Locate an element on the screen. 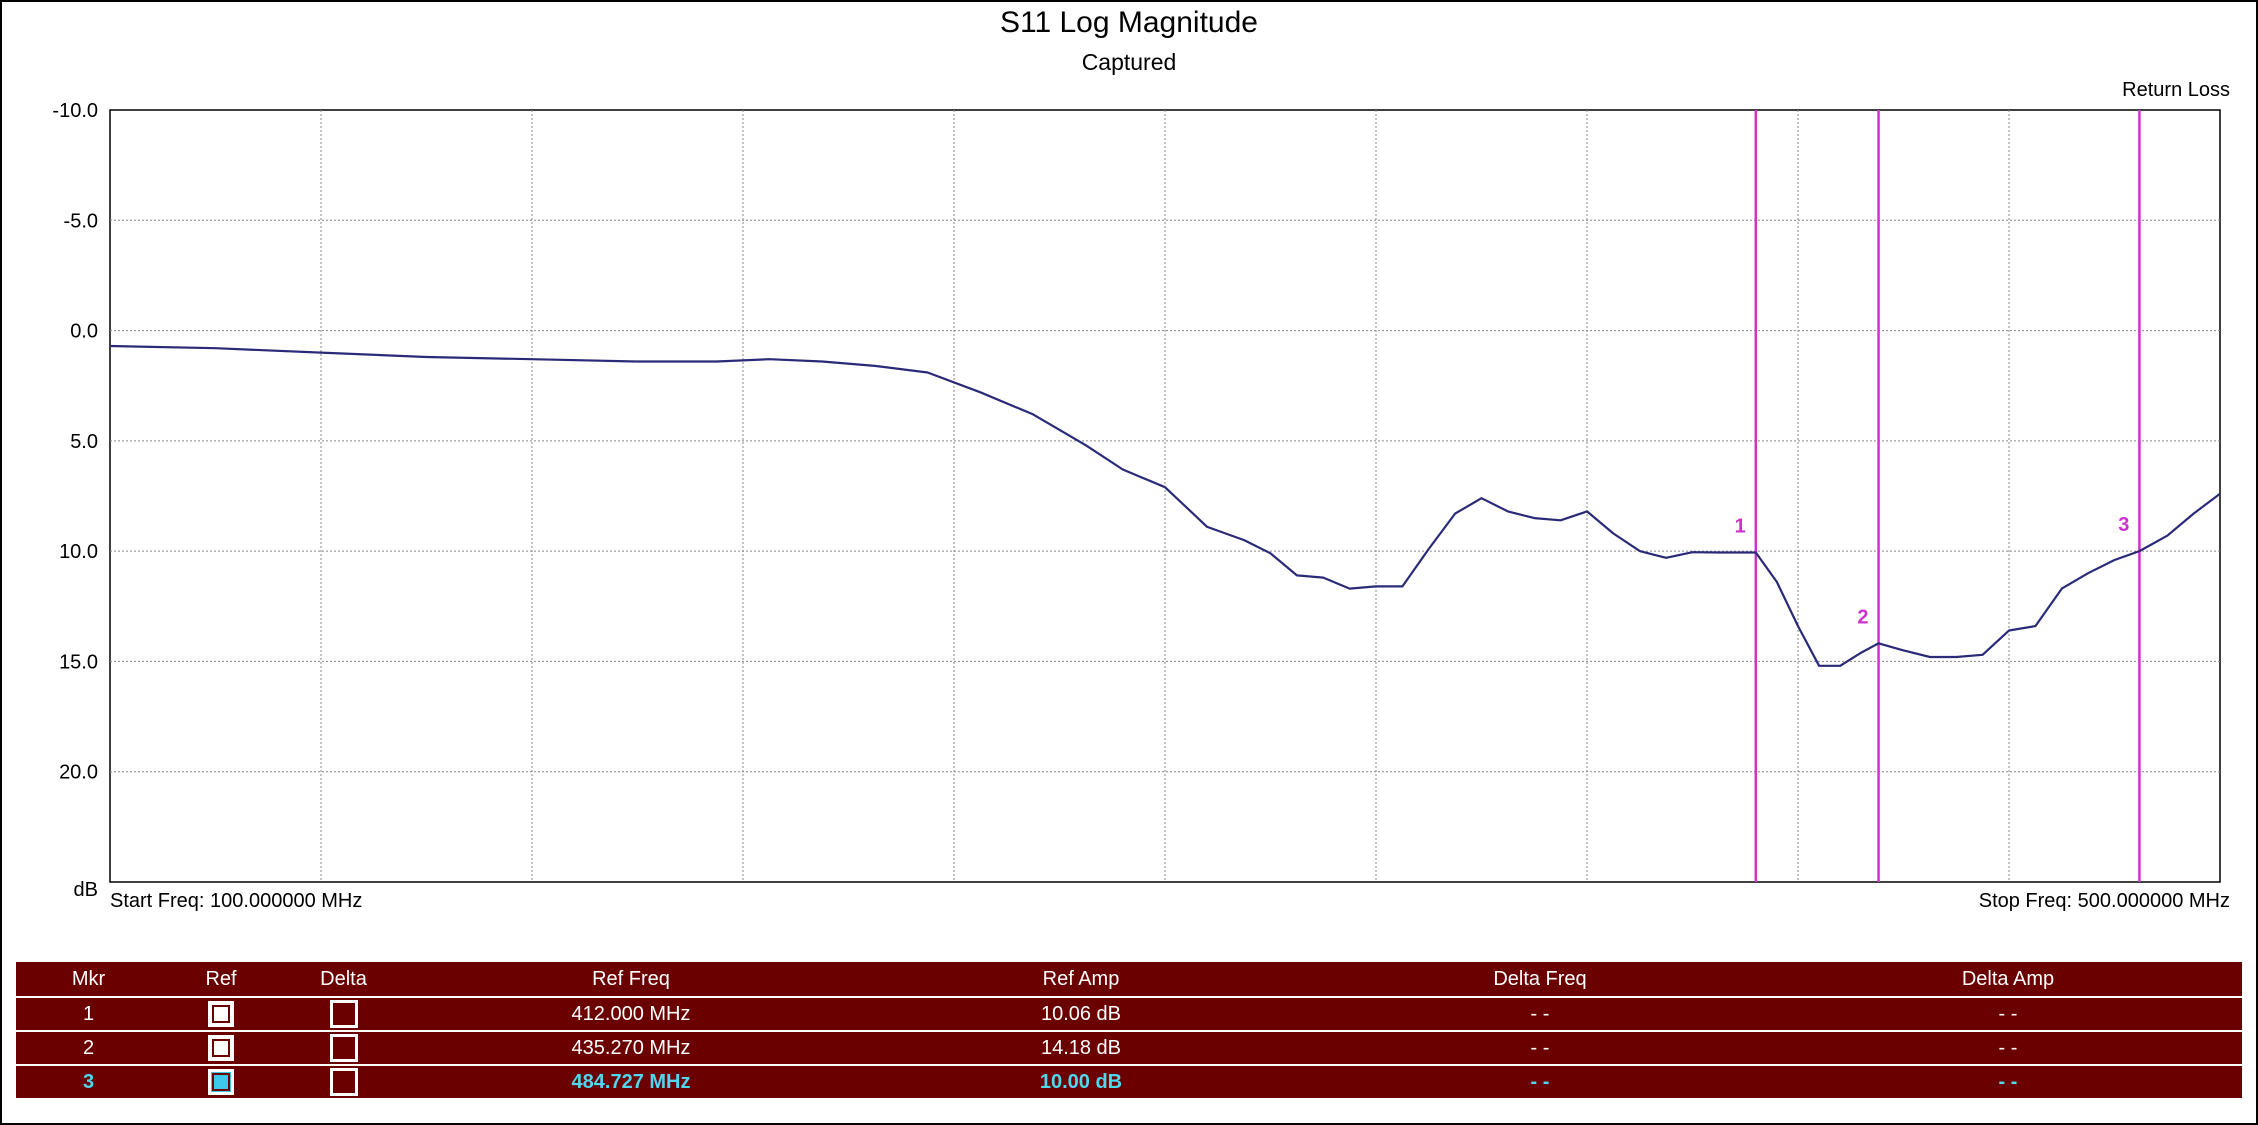 The width and height of the screenshot is (2258, 1125). ref-amp-cell: 10.00 dB is located at coordinates (1081, 1081).